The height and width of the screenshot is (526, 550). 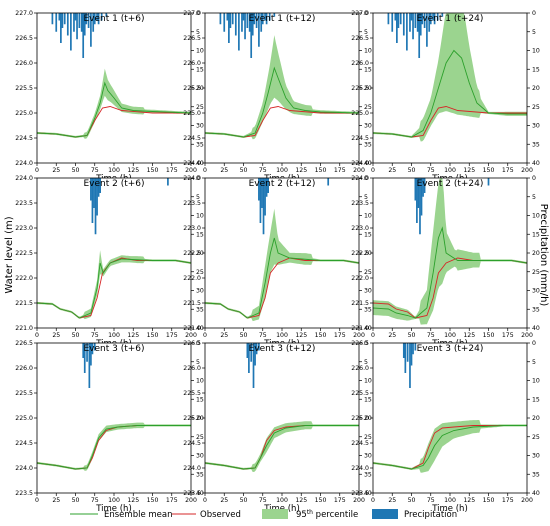 What do you see at coordinates (543, 255) in the screenshot?
I see `y-axis-label-right: Precipitation (mm/h)` at bounding box center [543, 255].